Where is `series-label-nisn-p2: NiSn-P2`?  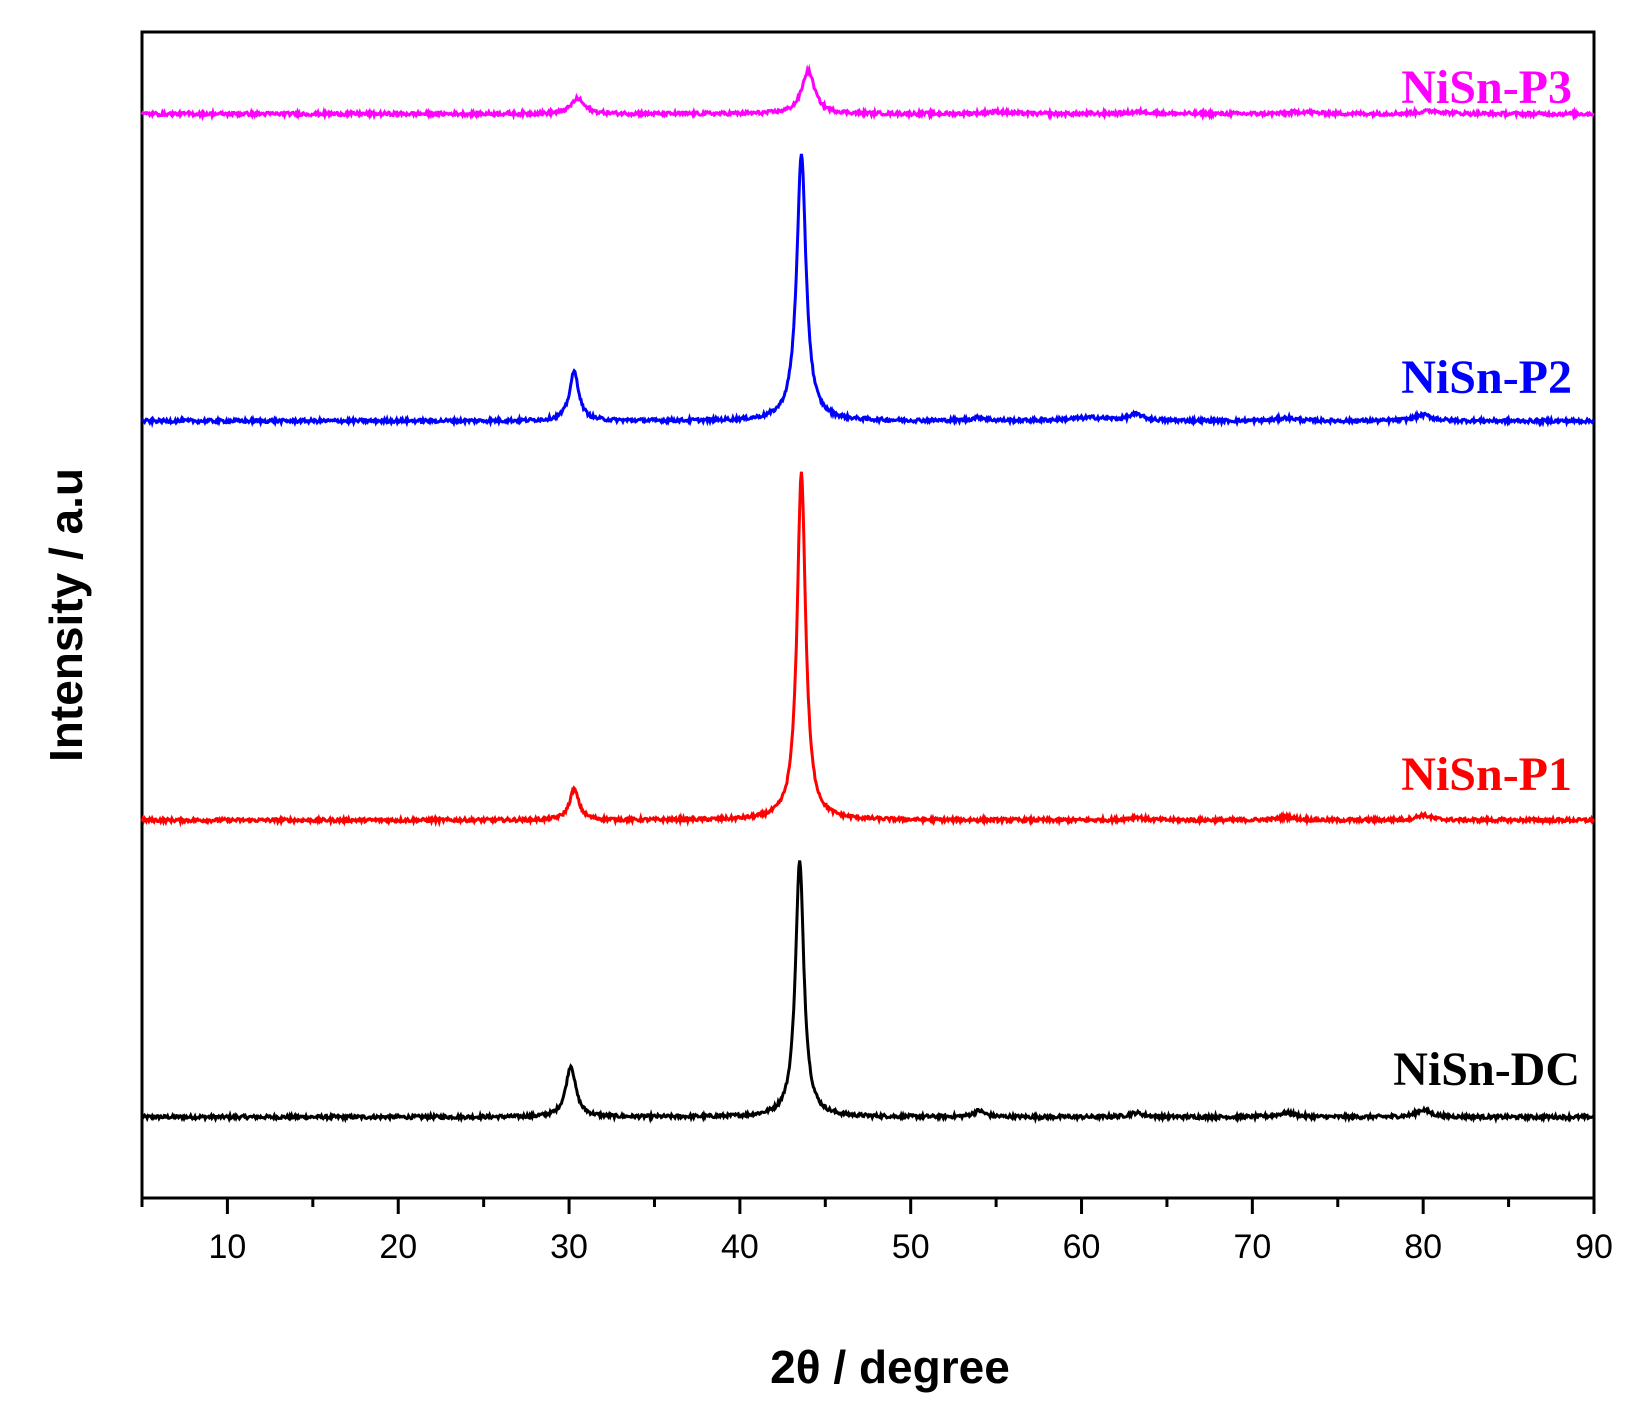
series-label-nisn-p2: NiSn-P2 is located at coordinates (1486, 377).